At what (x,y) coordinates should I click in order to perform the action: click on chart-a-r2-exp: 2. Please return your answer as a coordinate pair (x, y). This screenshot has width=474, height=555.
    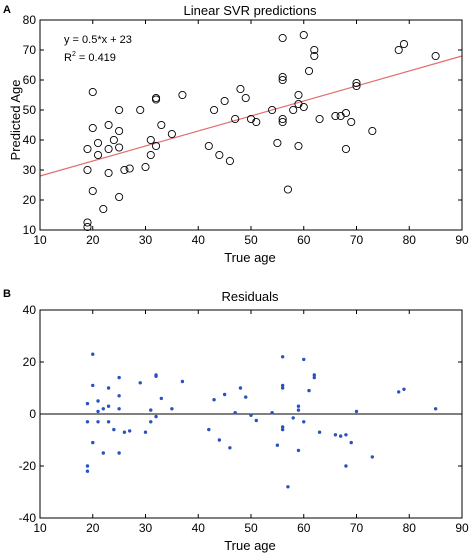
    Looking at the image, I should click on (74, 54).